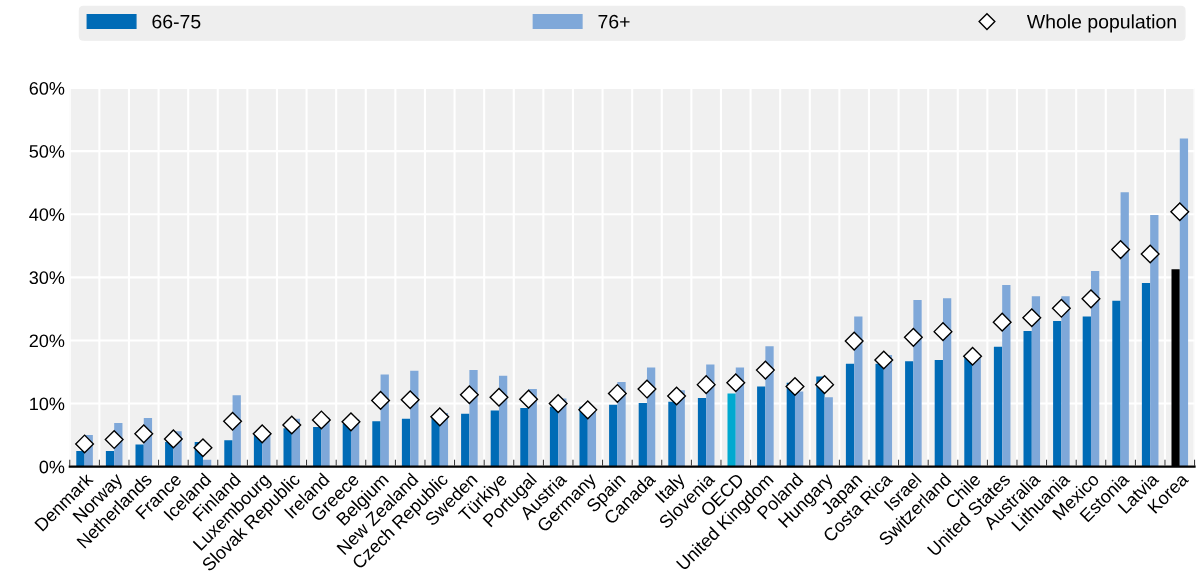 The image size is (1203, 587). Describe the element at coordinates (47, 404) in the screenshot. I see `y-tick-label: 10%` at that location.